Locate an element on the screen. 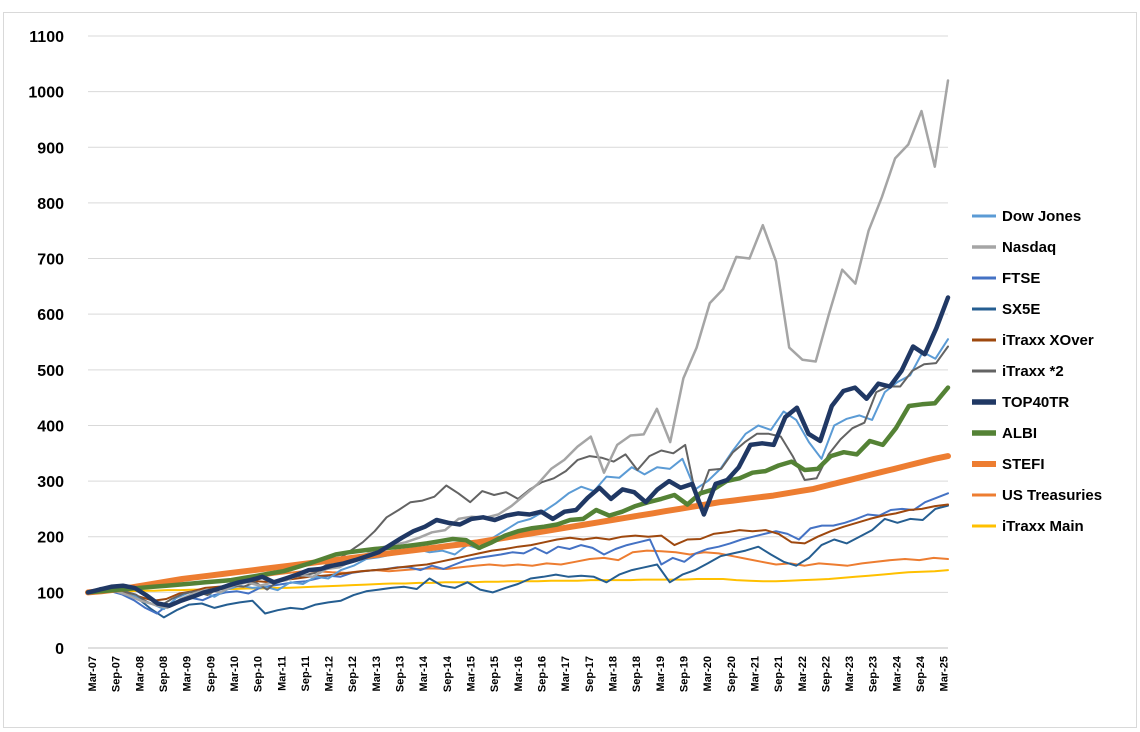 This screenshot has width=1140, height=732. y-tick-label: 1000 is located at coordinates (46, 93).